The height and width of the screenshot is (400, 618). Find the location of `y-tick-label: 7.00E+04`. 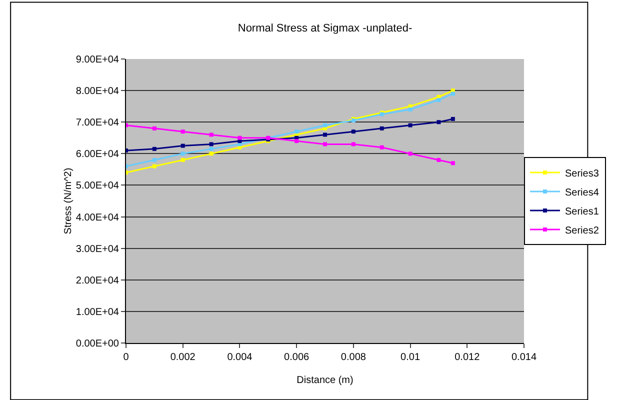

y-tick-label: 7.00E+04 is located at coordinates (98, 123).